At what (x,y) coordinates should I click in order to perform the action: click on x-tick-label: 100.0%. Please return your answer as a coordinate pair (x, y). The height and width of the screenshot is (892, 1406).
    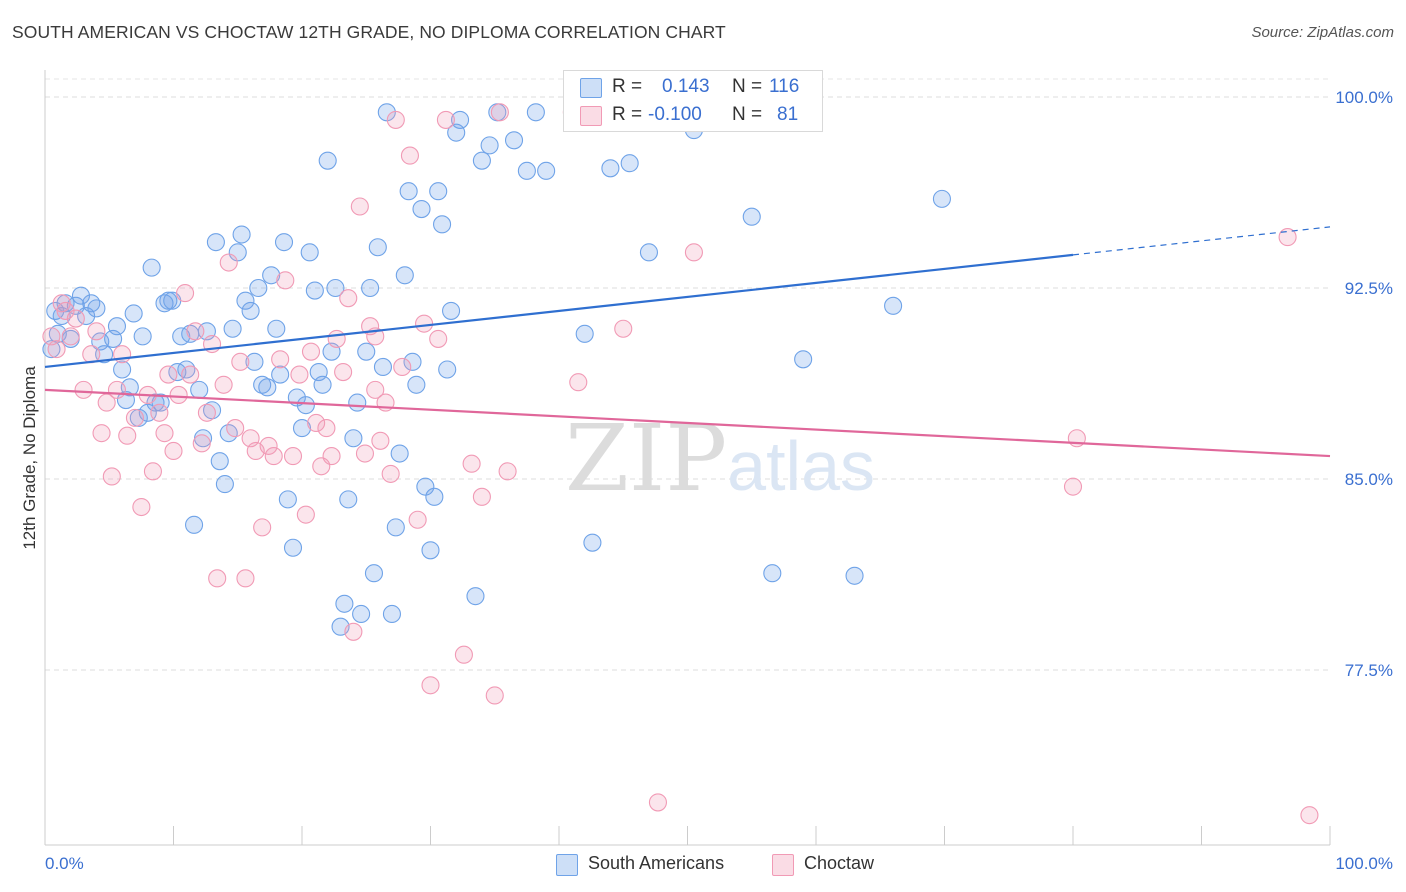
    Looking at the image, I should click on (1364, 863).